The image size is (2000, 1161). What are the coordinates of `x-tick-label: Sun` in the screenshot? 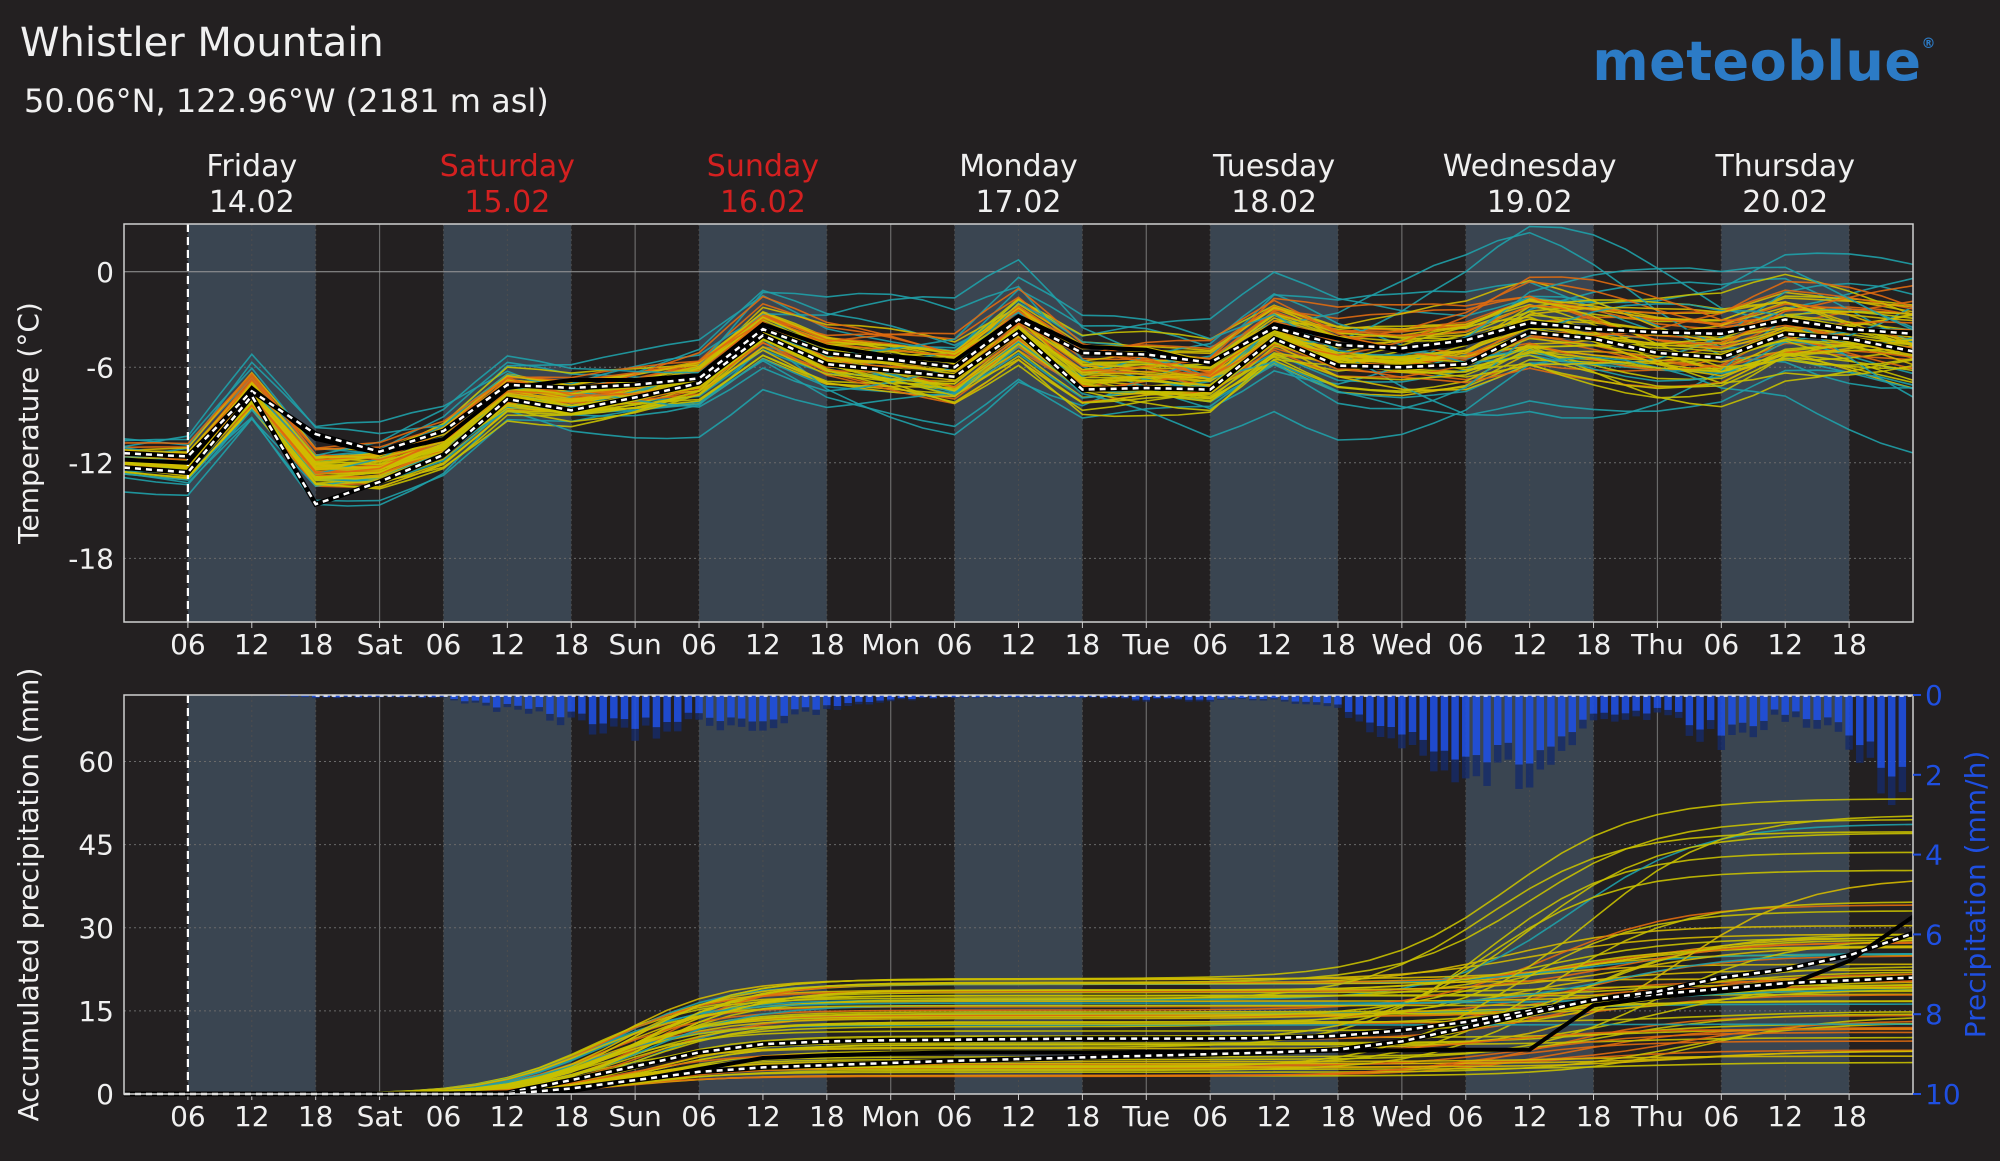 It's located at (635, 644).